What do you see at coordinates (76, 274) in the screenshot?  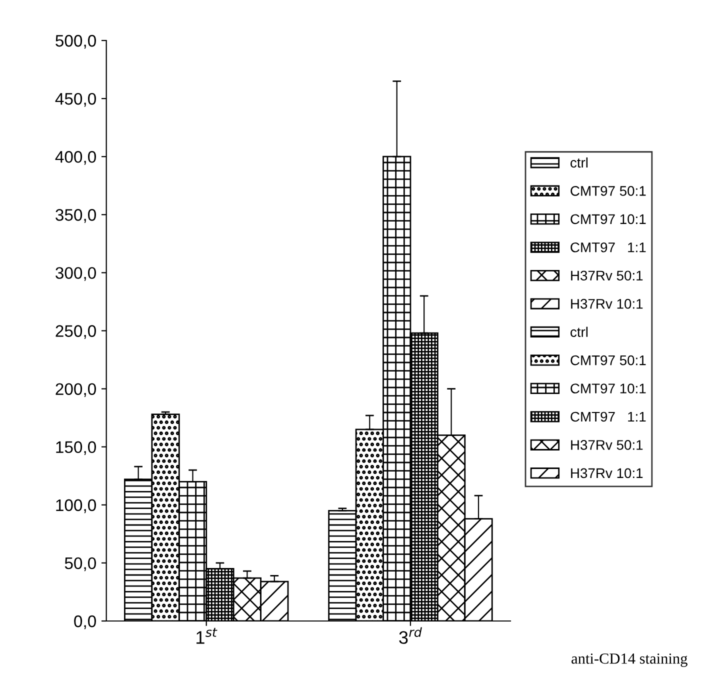 I see `y-tick-label: 300,0` at bounding box center [76, 274].